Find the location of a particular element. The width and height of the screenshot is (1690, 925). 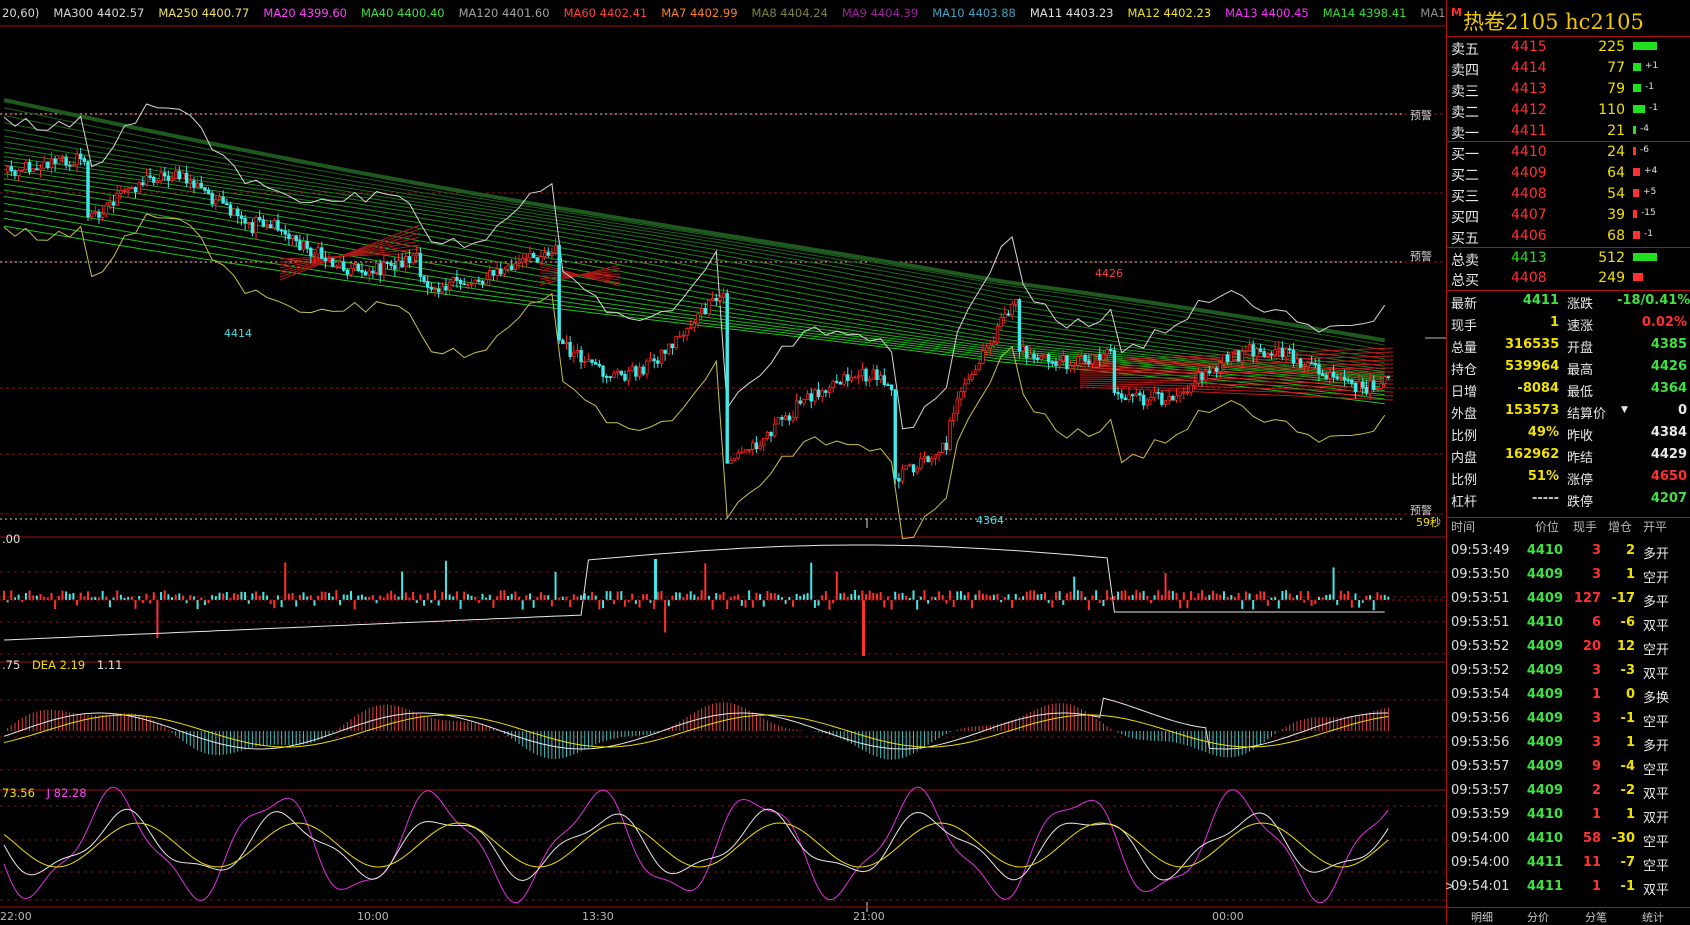

tick-row: 09:53:54 4409 1 0 多换 is located at coordinates (1568, 696).